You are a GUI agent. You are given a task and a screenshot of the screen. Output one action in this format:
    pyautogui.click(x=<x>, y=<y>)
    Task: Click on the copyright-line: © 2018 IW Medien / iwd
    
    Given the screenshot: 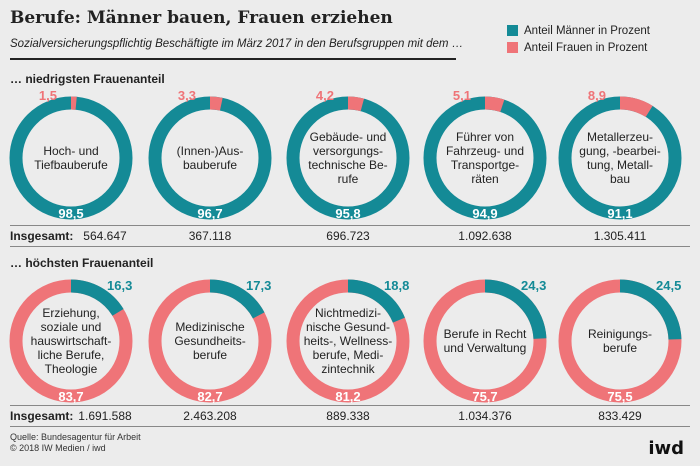 What is the action you would take?
    pyautogui.click(x=58, y=448)
    